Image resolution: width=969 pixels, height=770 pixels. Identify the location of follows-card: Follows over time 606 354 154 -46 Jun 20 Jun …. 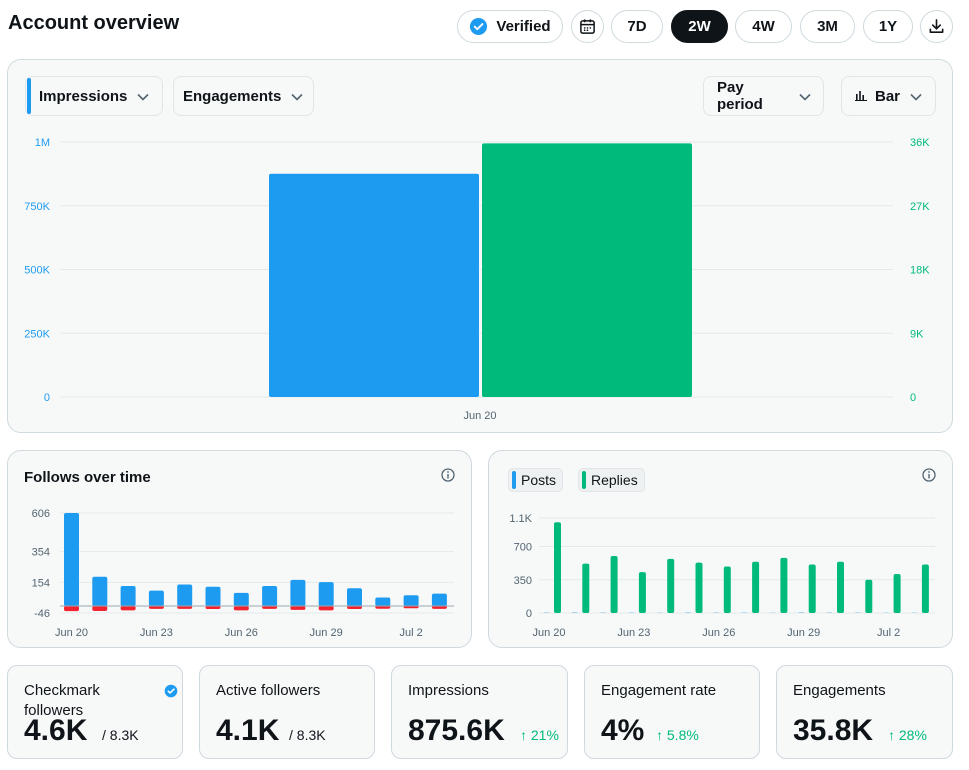
(239, 549).